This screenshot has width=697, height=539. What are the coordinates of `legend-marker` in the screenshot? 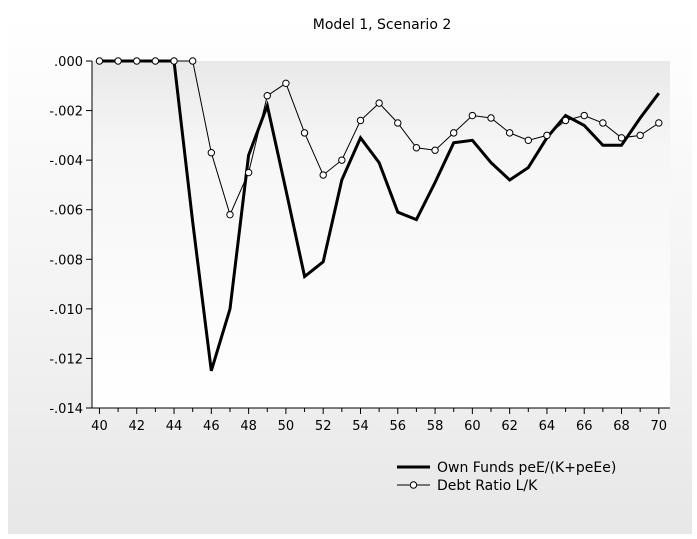 It's located at (413, 485).